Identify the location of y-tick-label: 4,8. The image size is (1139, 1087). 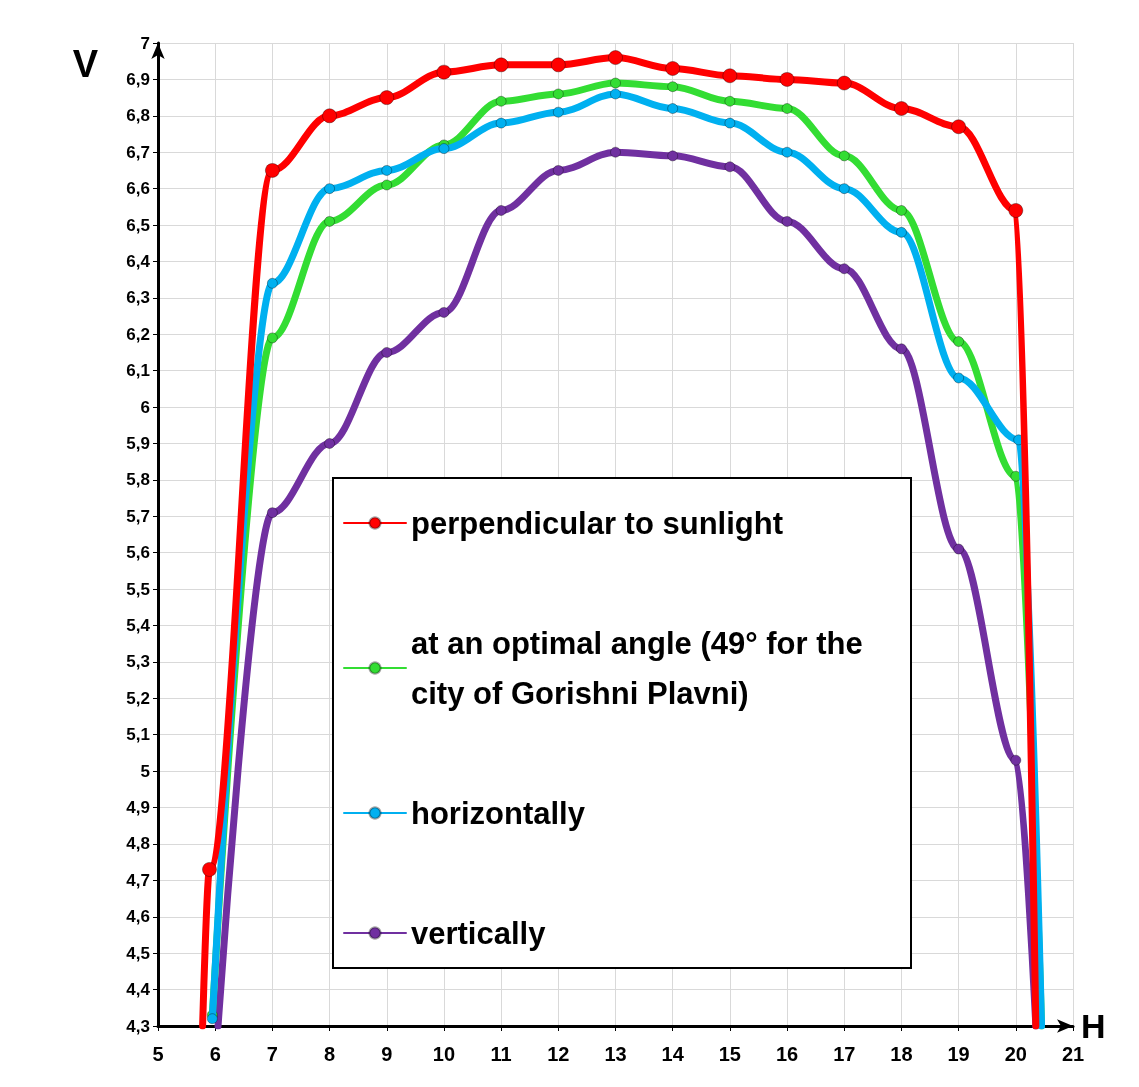
(138, 844).